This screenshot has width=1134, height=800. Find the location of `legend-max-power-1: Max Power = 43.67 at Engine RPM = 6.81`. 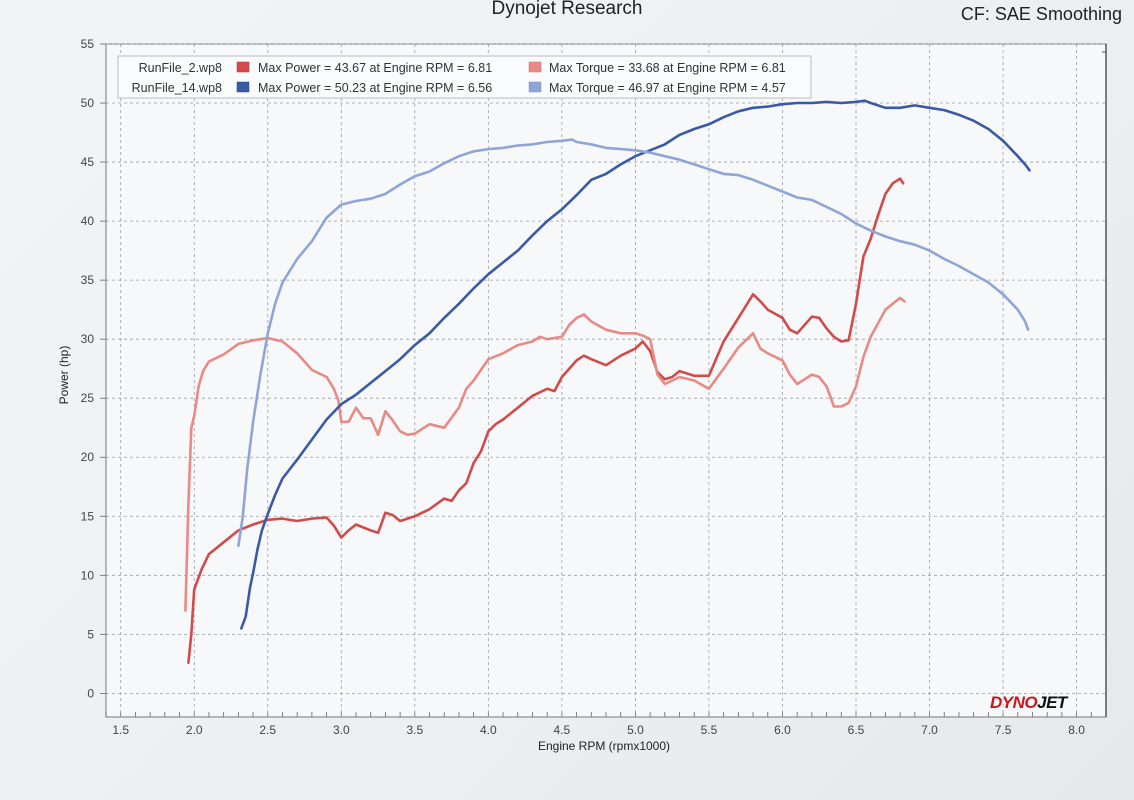

legend-max-power-1: Max Power = 43.67 at Engine RPM = 6.81 is located at coordinates (375, 68).